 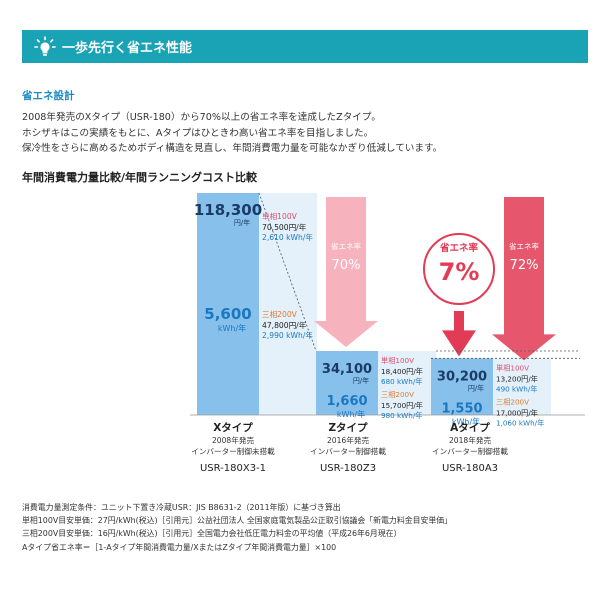 I want to click on product-model: USR-180Z3, so click(x=348, y=468).